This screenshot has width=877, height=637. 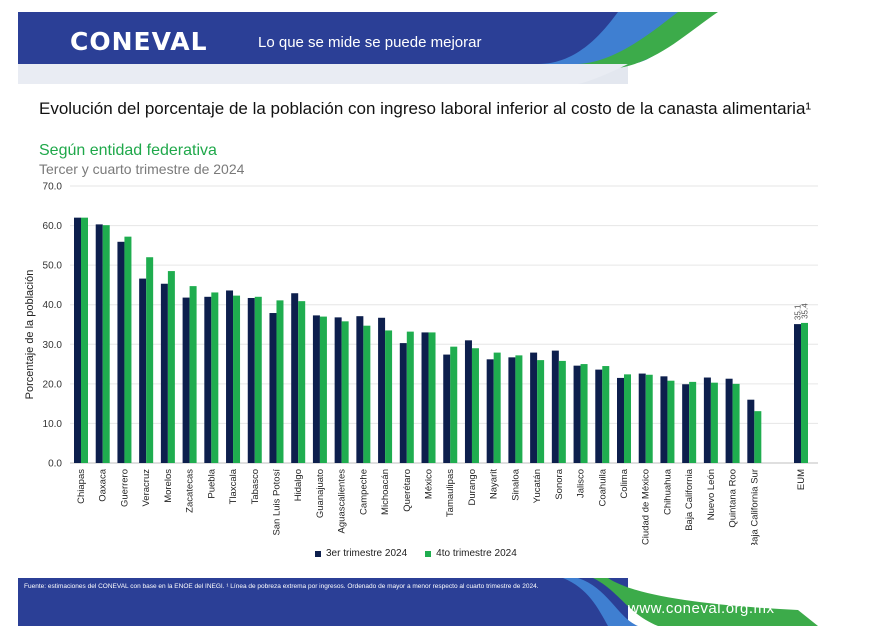 I want to click on x-tick-label: Jalisco, so click(x=581, y=483).